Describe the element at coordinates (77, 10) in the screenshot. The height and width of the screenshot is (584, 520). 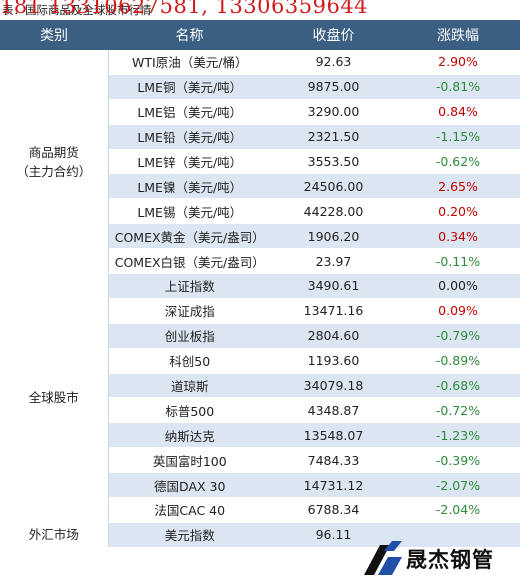
I see `table-caption: 表：国际商品及全球股市行情` at that location.